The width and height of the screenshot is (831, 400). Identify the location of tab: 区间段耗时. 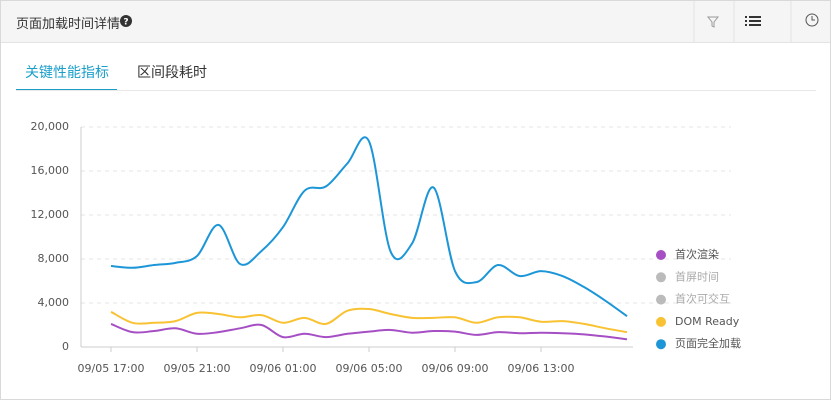
(172, 73).